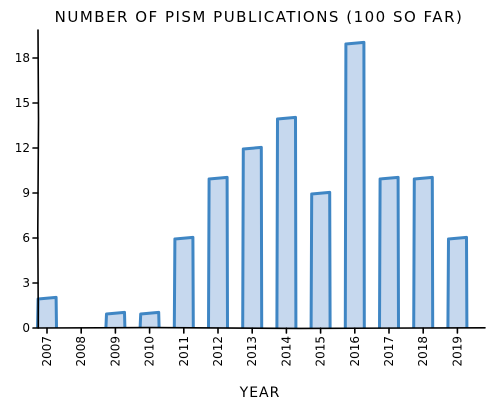  Describe the element at coordinates (321, 351) in the screenshot. I see `x-tick-label-2015: 2015` at that location.